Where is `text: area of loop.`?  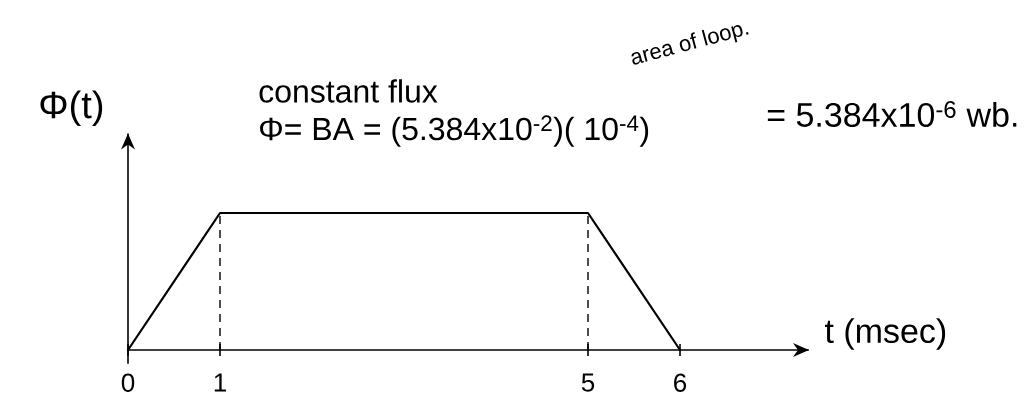 text: area of loop. is located at coordinates (690, 45).